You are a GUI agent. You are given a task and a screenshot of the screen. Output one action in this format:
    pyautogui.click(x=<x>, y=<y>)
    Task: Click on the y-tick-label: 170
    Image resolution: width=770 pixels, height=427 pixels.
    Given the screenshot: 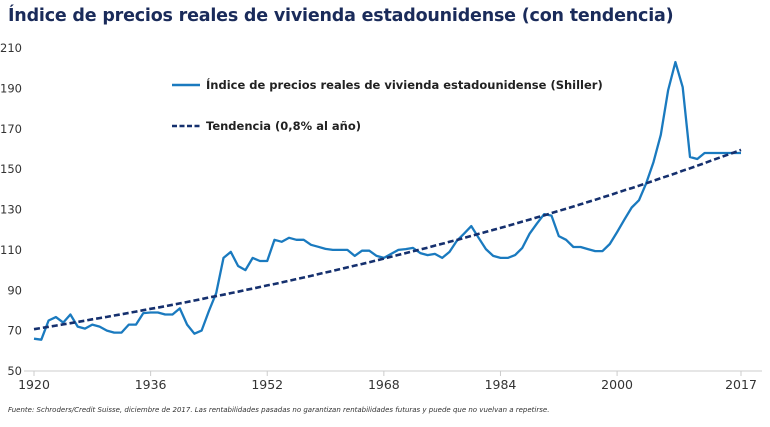 What is the action you would take?
    pyautogui.click(x=11, y=129)
    